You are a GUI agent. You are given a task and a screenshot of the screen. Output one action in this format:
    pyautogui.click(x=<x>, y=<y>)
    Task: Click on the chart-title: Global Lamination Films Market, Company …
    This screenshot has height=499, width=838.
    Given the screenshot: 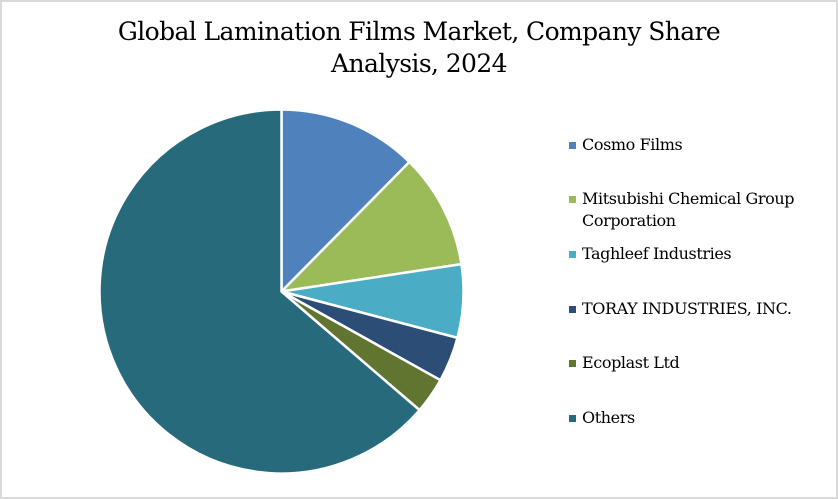 What is the action you would take?
    pyautogui.click(x=419, y=48)
    